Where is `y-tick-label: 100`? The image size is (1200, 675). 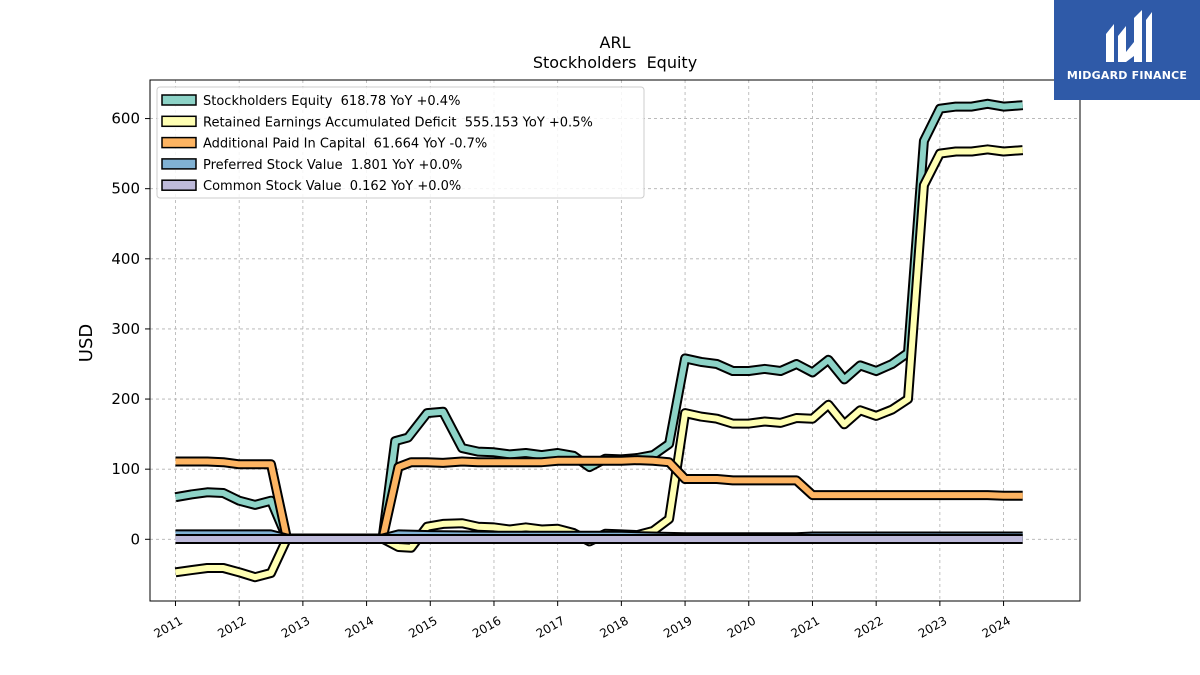 y-tick-label: 100 is located at coordinates (125, 469).